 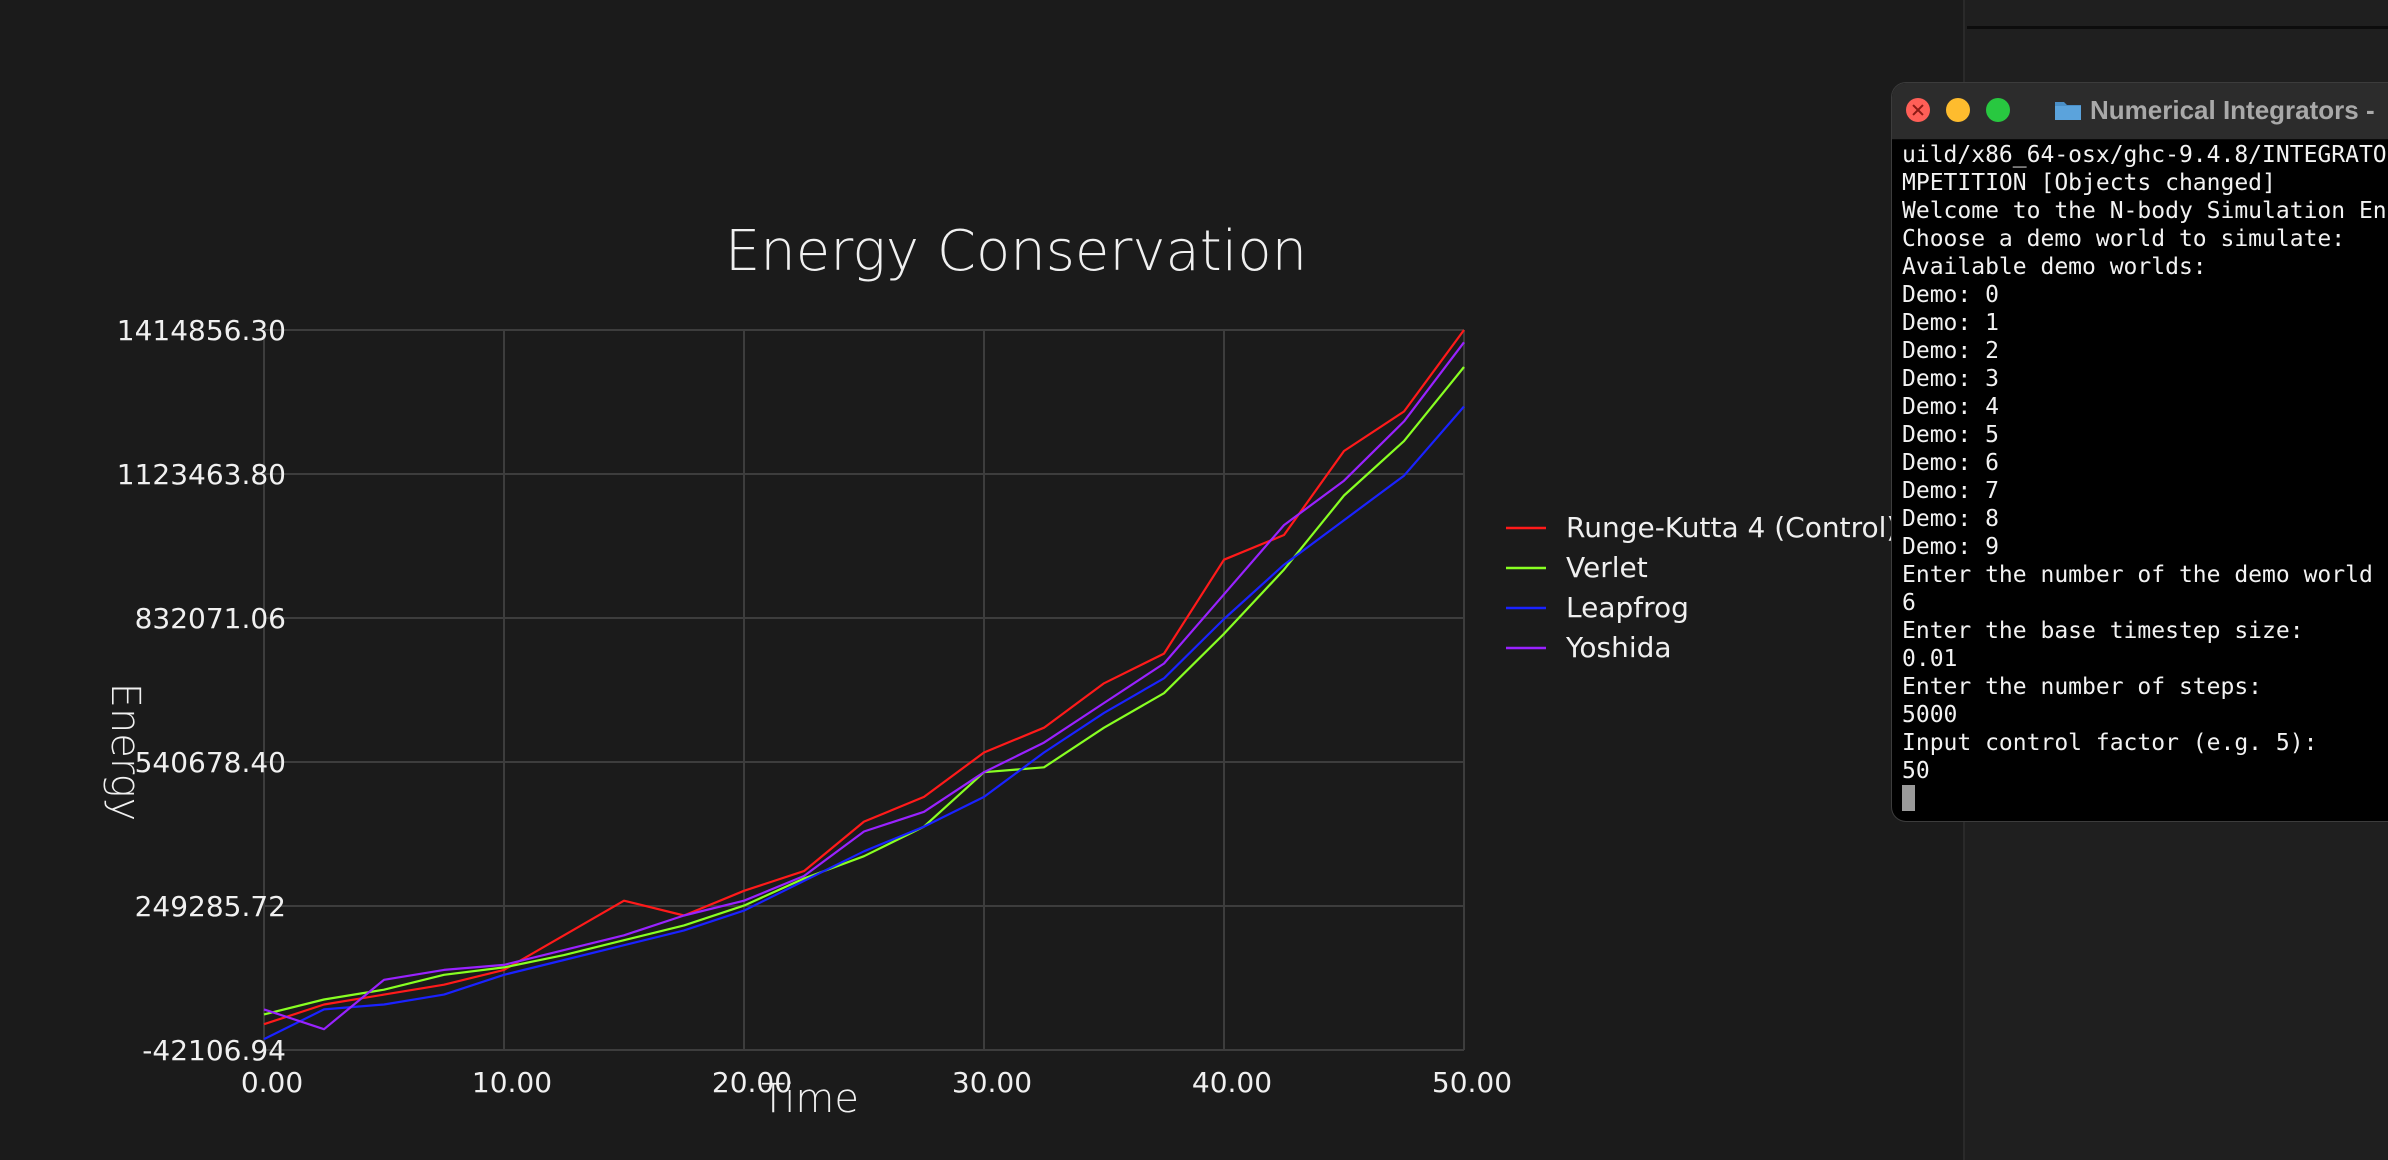 I want to click on terminal-line: Available demo worlds:, so click(x=2054, y=267).